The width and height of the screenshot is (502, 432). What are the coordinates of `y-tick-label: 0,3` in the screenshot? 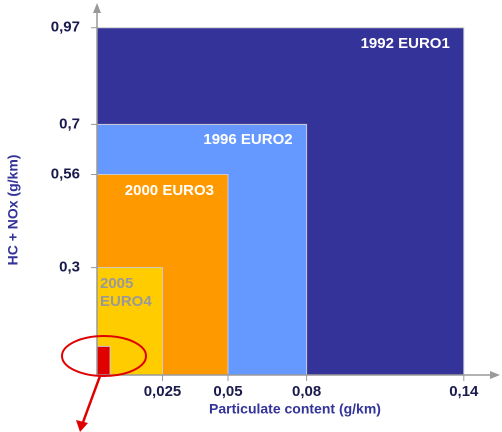 It's located at (69, 267).